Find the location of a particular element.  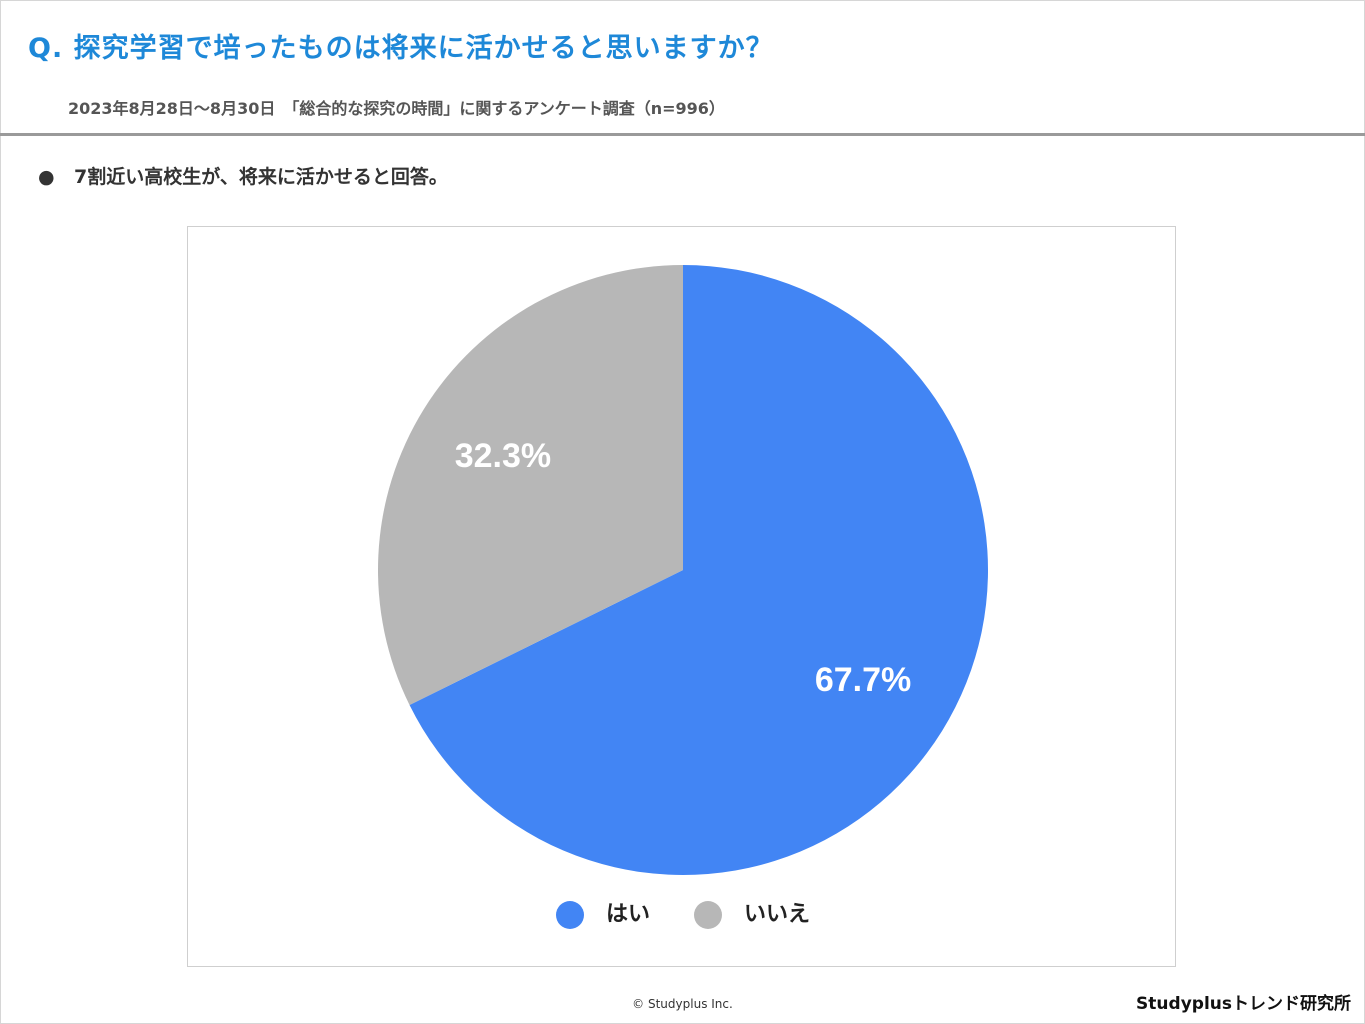

legend-label-2: いいえ is located at coordinates (777, 914).